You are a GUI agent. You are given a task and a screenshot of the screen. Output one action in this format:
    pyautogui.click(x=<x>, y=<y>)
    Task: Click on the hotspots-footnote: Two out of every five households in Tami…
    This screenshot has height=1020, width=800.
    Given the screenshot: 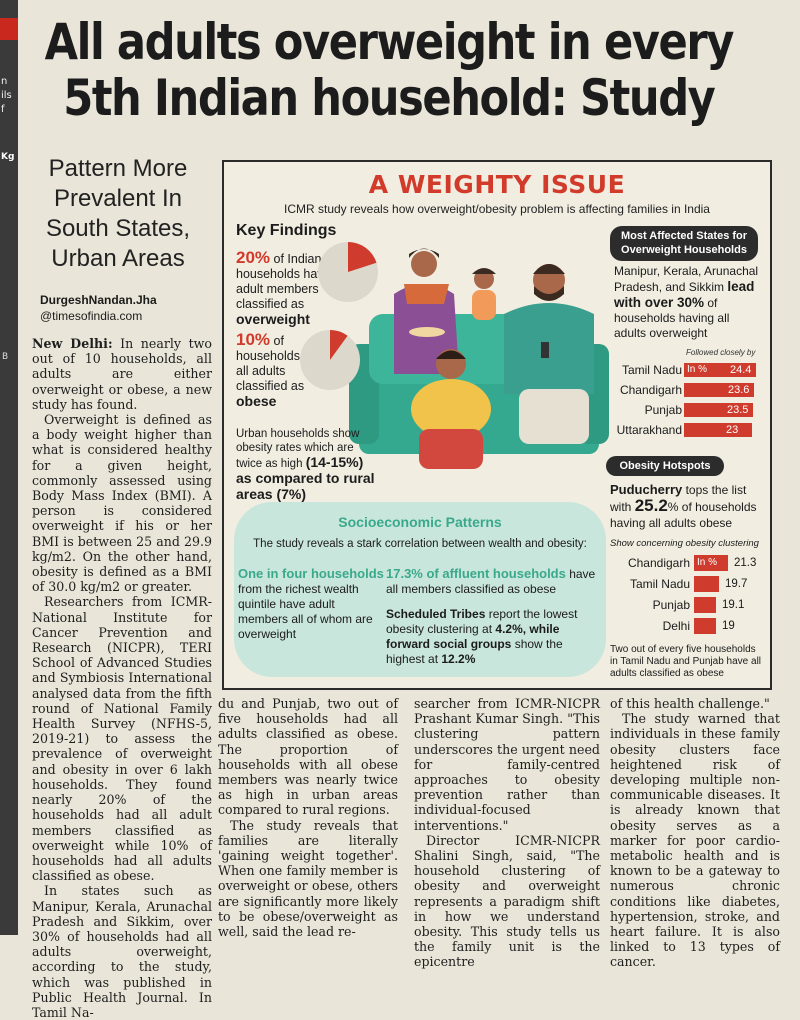 What is the action you would take?
    pyautogui.click(x=686, y=661)
    